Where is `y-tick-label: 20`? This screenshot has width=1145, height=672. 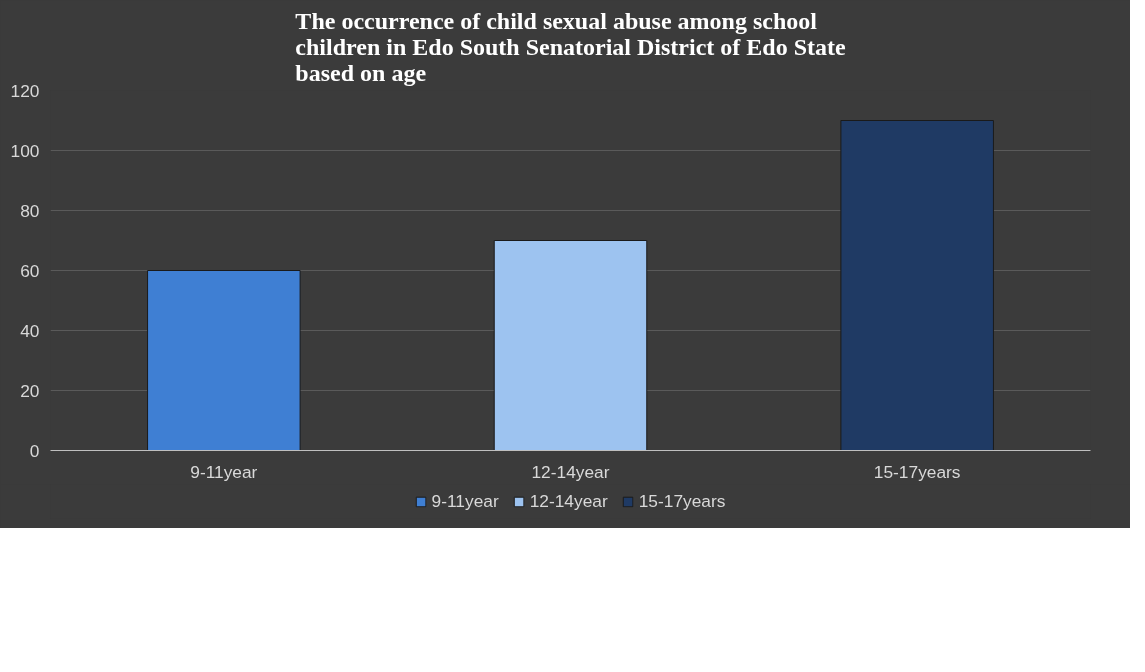 y-tick-label: 20 is located at coordinates (30, 390).